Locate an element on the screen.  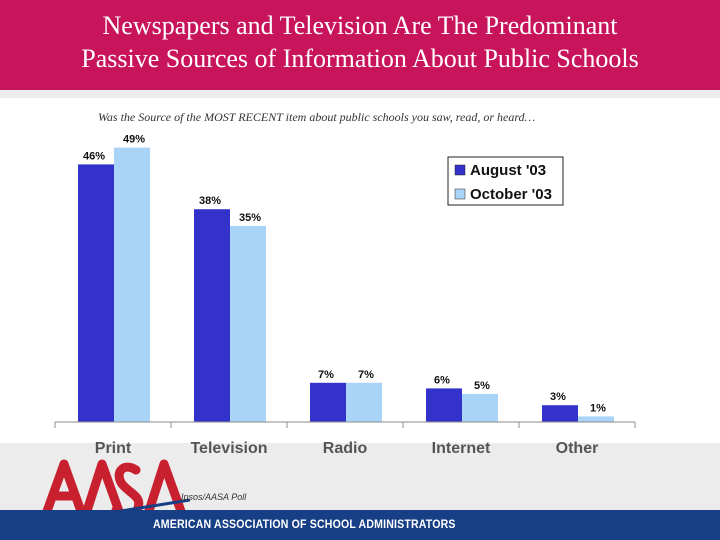
value-label: 49% is located at coordinates (134, 140).